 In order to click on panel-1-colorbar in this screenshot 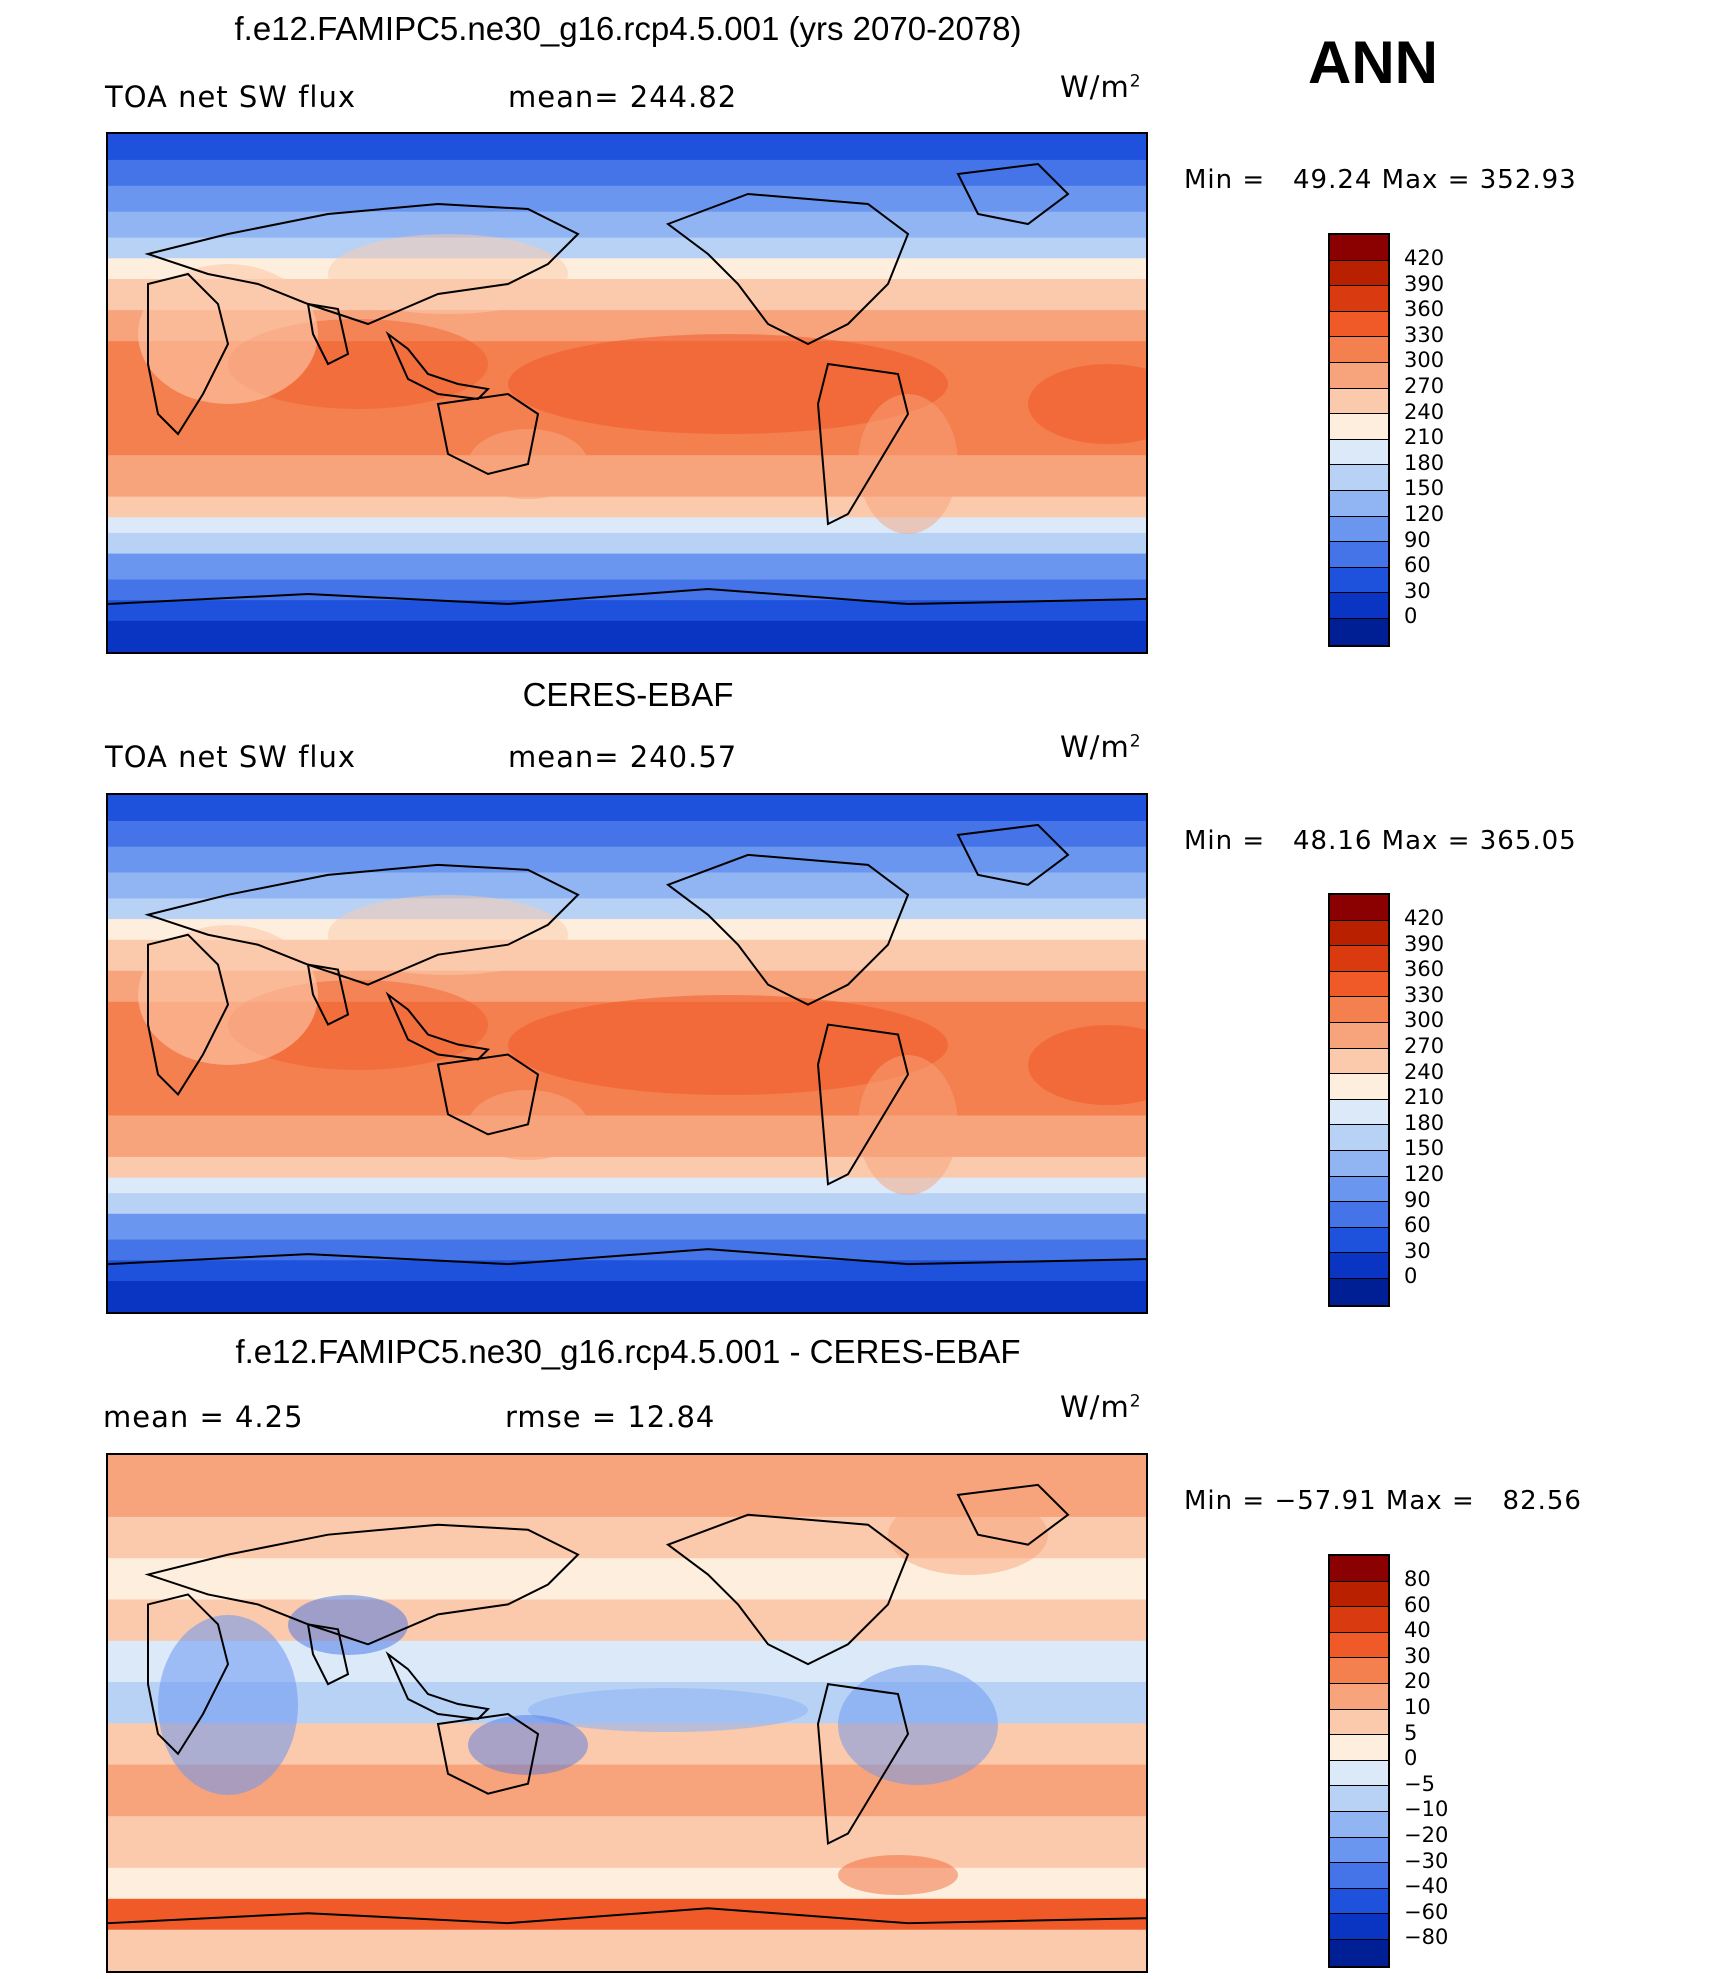, I will do `click(1359, 440)`.